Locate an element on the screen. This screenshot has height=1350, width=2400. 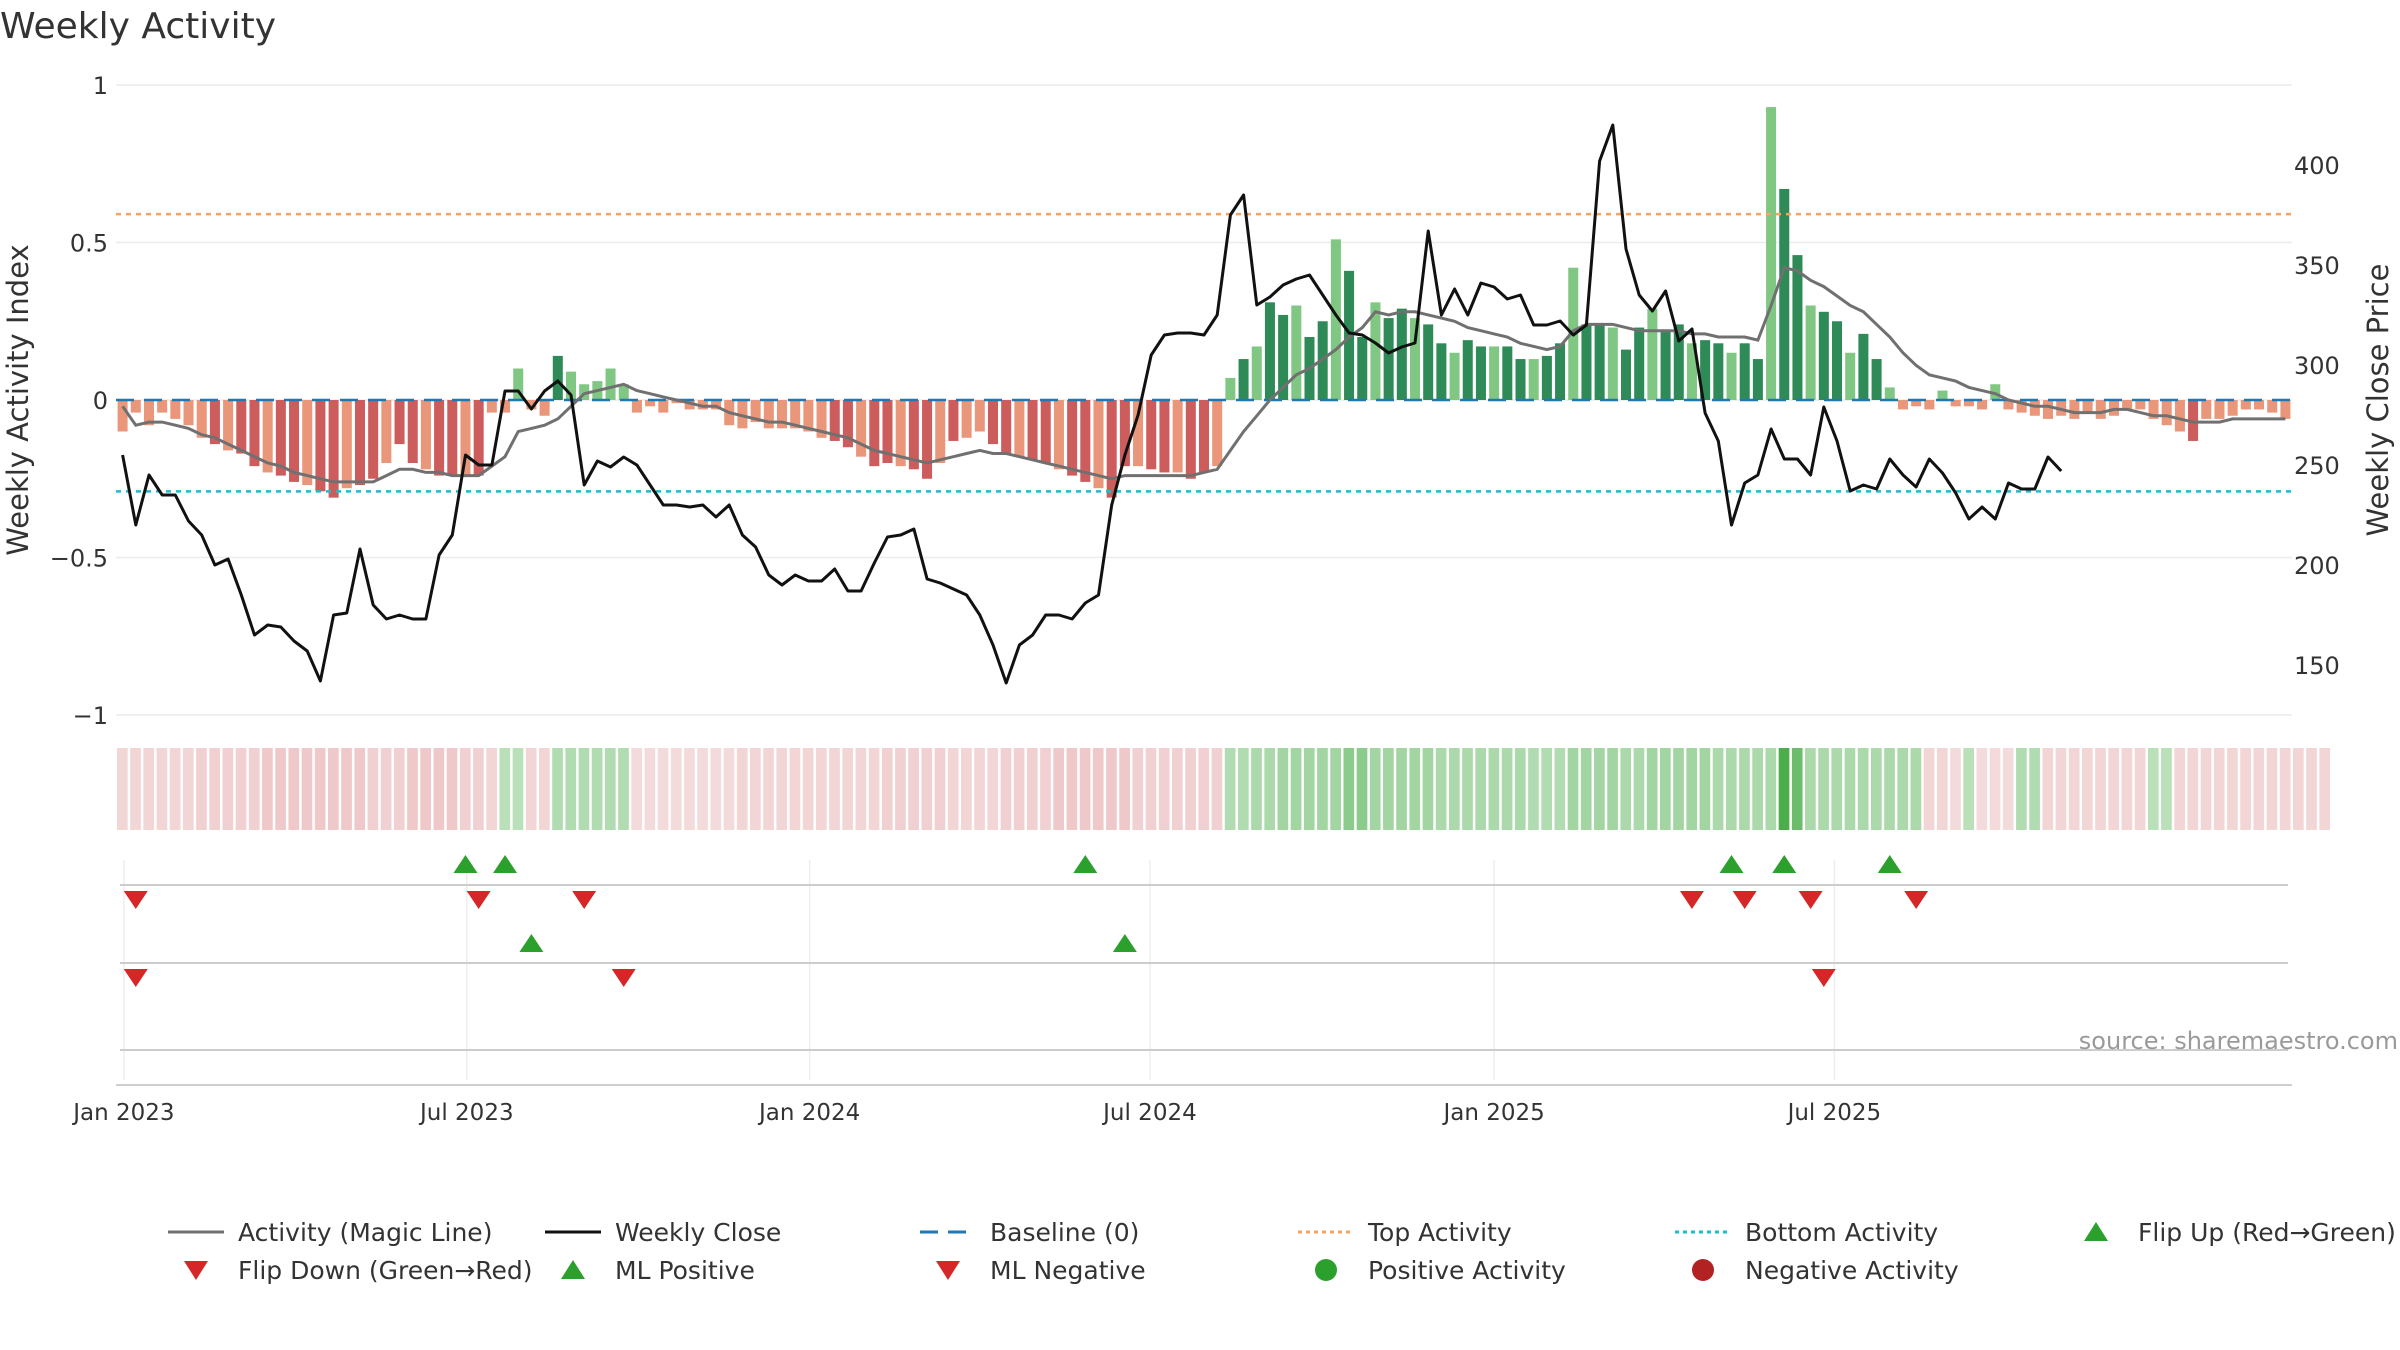
legend-label: ML Positive is located at coordinates (685, 1270).